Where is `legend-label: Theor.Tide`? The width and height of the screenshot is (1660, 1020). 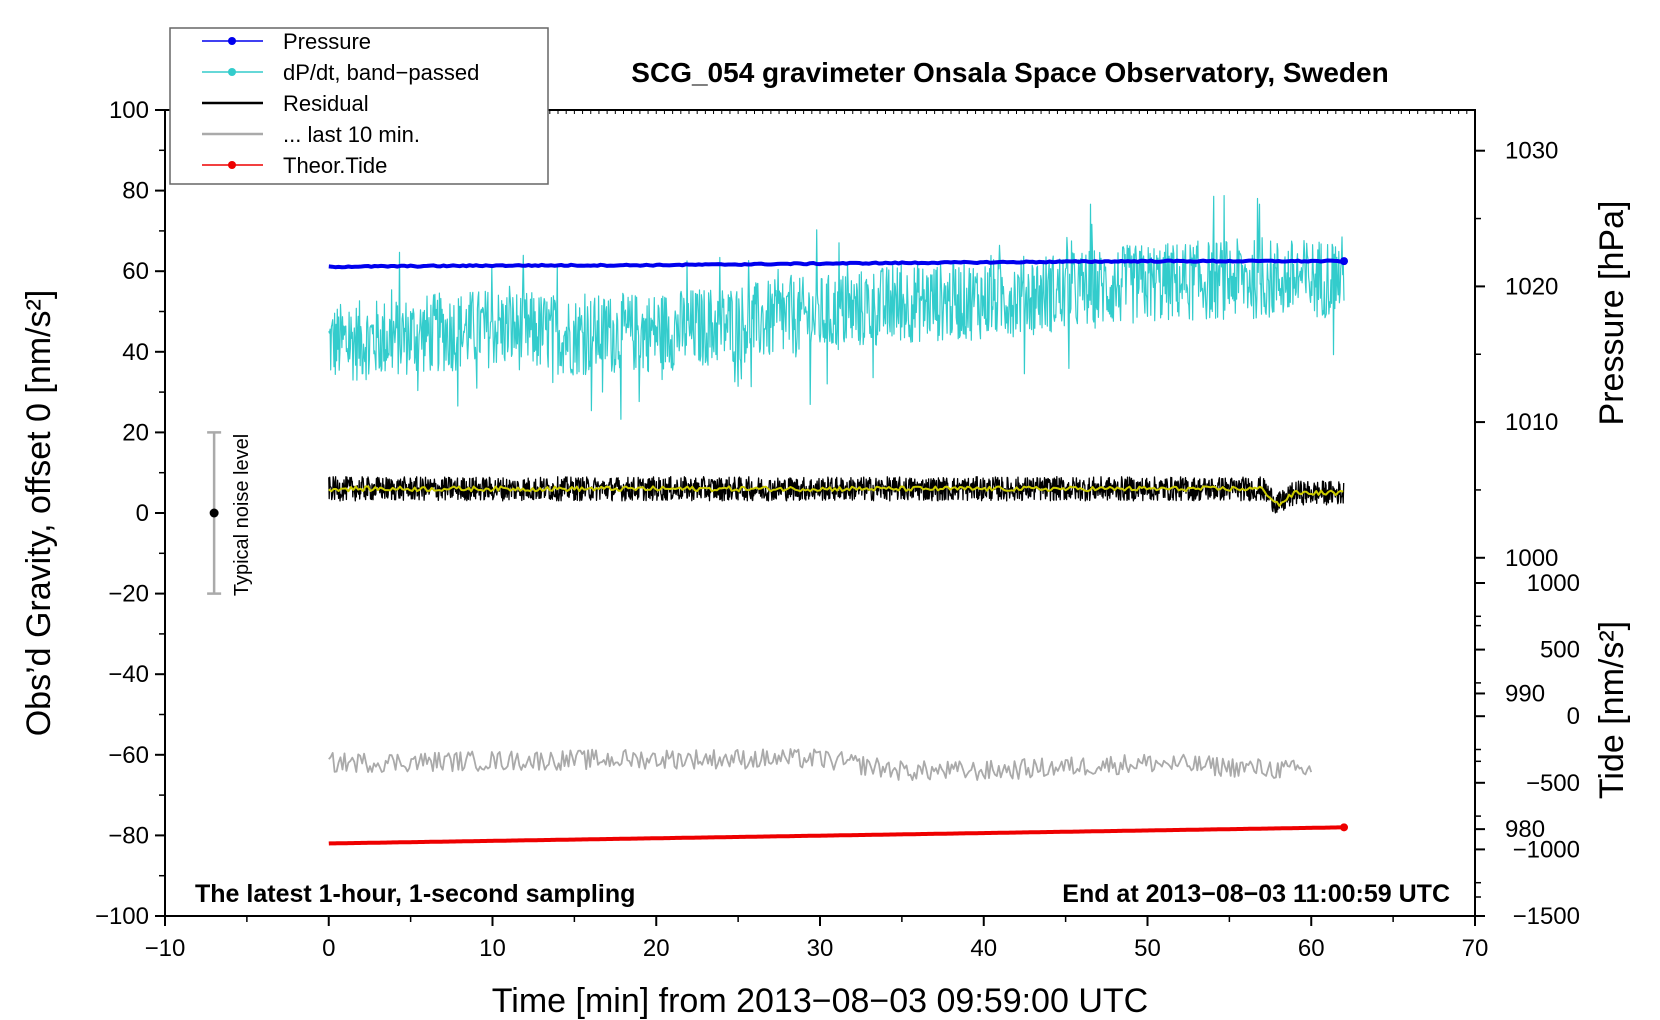 legend-label: Theor.Tide is located at coordinates (335, 165).